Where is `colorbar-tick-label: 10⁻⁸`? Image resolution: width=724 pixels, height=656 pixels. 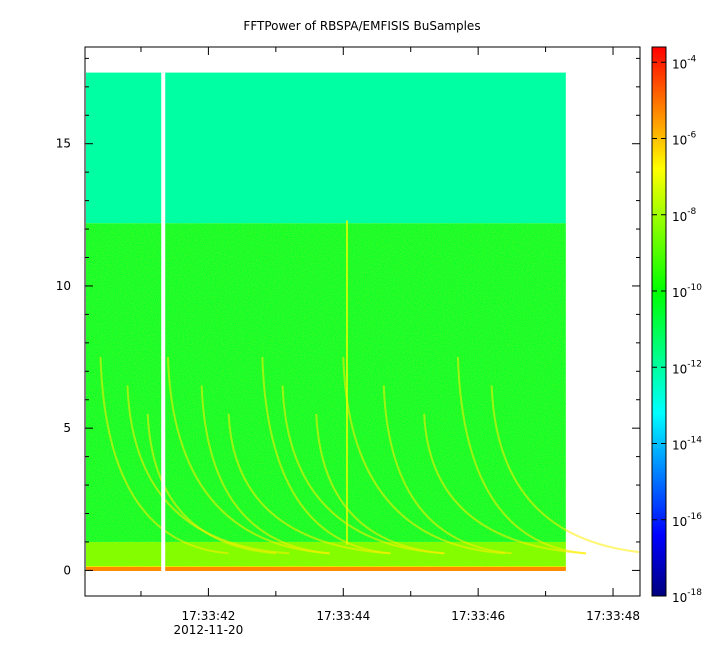 colorbar-tick-label: 10⁻⁸ is located at coordinates (684, 215).